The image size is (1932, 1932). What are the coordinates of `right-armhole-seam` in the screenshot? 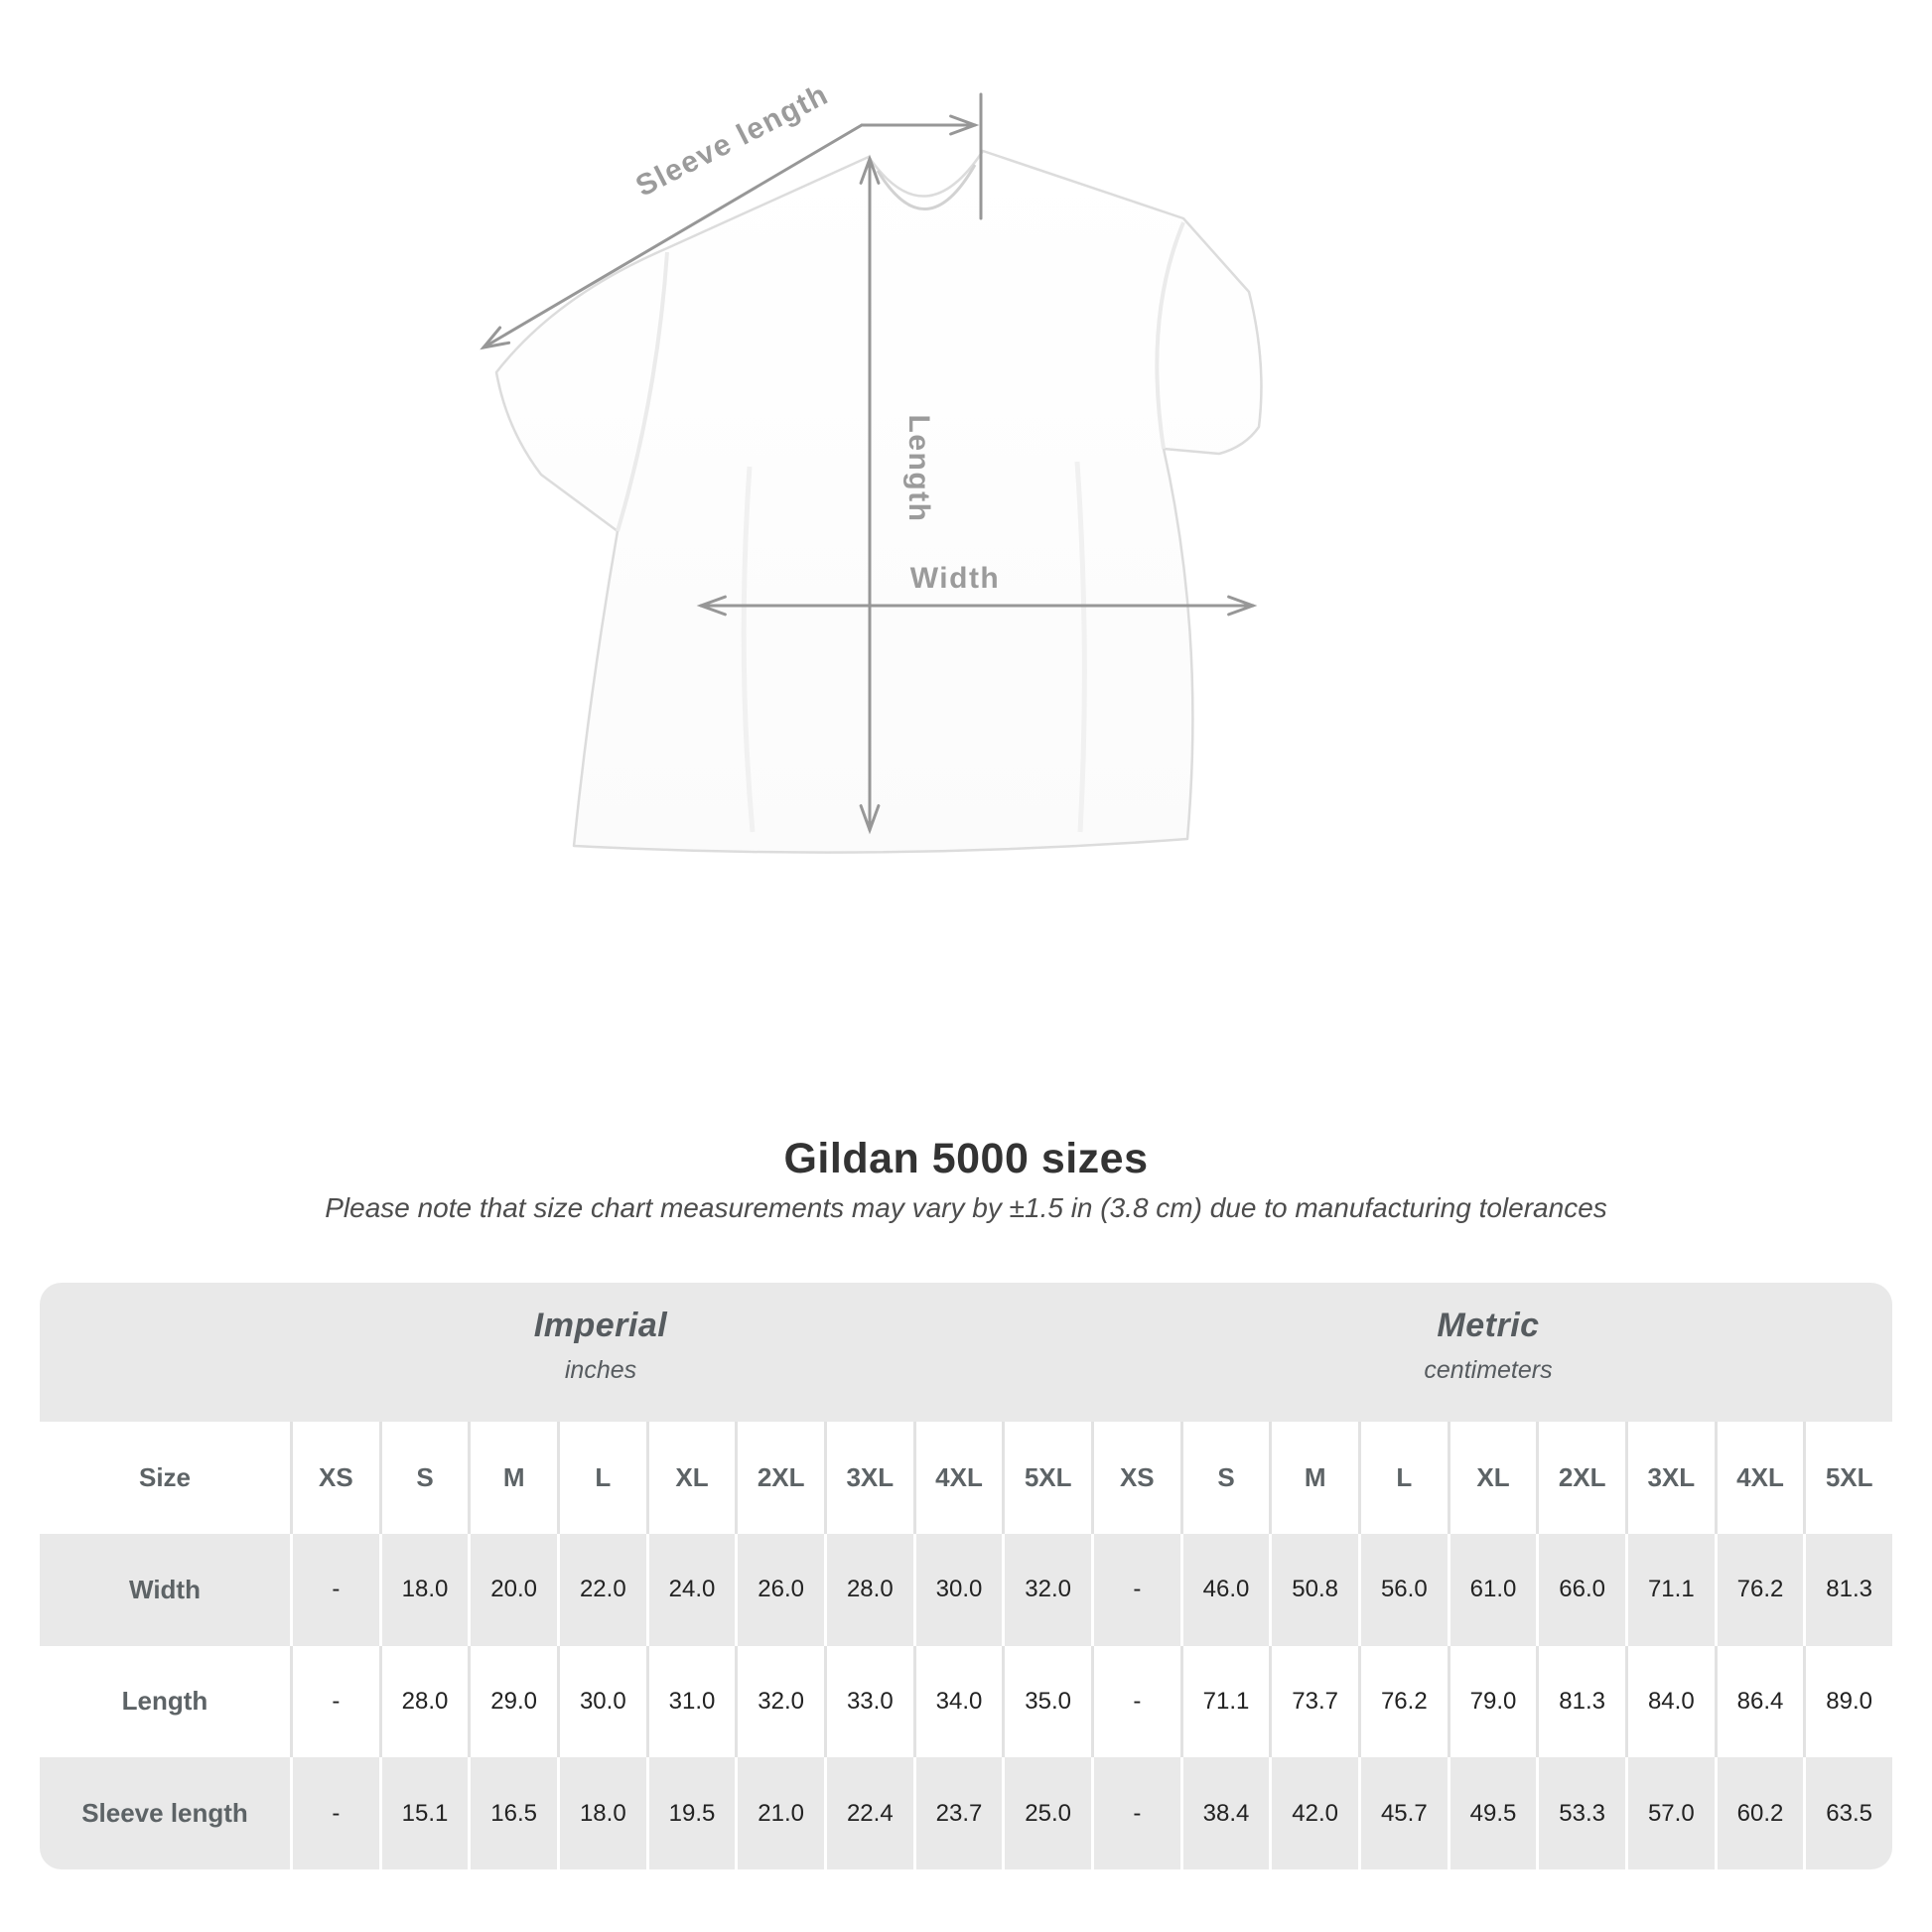 It's located at (1170, 336).